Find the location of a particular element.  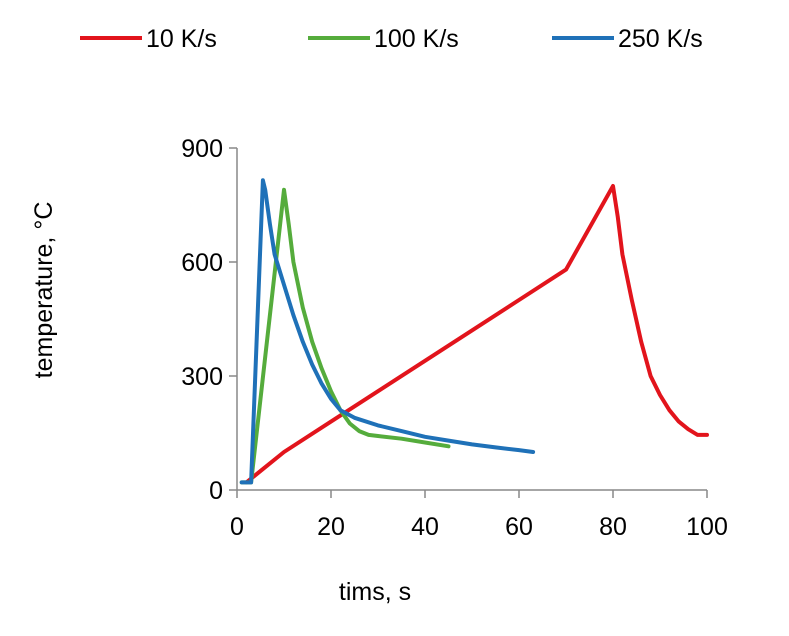

legend-label: 100 K/s is located at coordinates (416, 39).